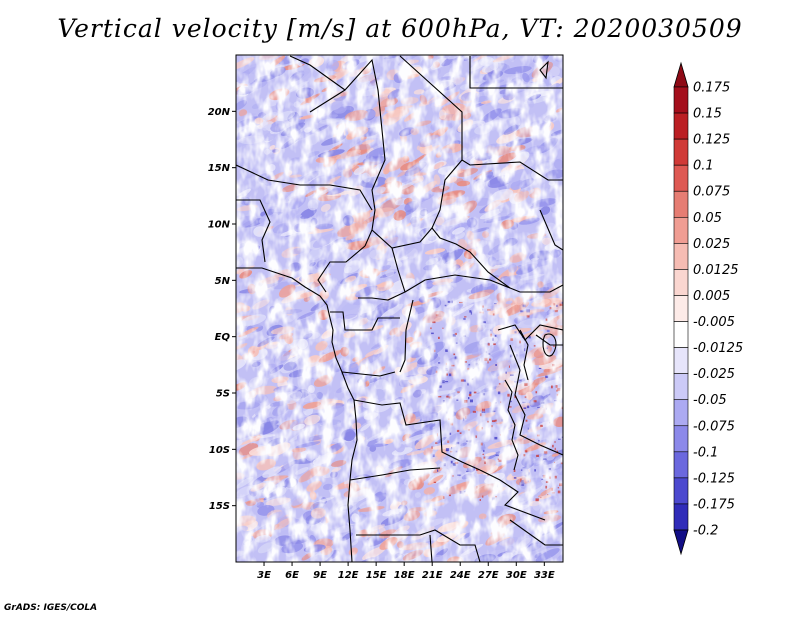 The width and height of the screenshot is (800, 618). What do you see at coordinates (710, 400) in the screenshot?
I see `colorbar-label: -0.05` at bounding box center [710, 400].